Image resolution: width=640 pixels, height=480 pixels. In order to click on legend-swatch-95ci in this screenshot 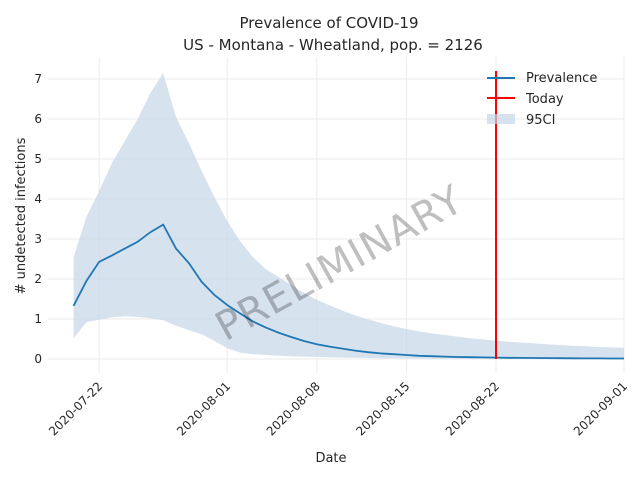, I will do `click(501, 119)`.